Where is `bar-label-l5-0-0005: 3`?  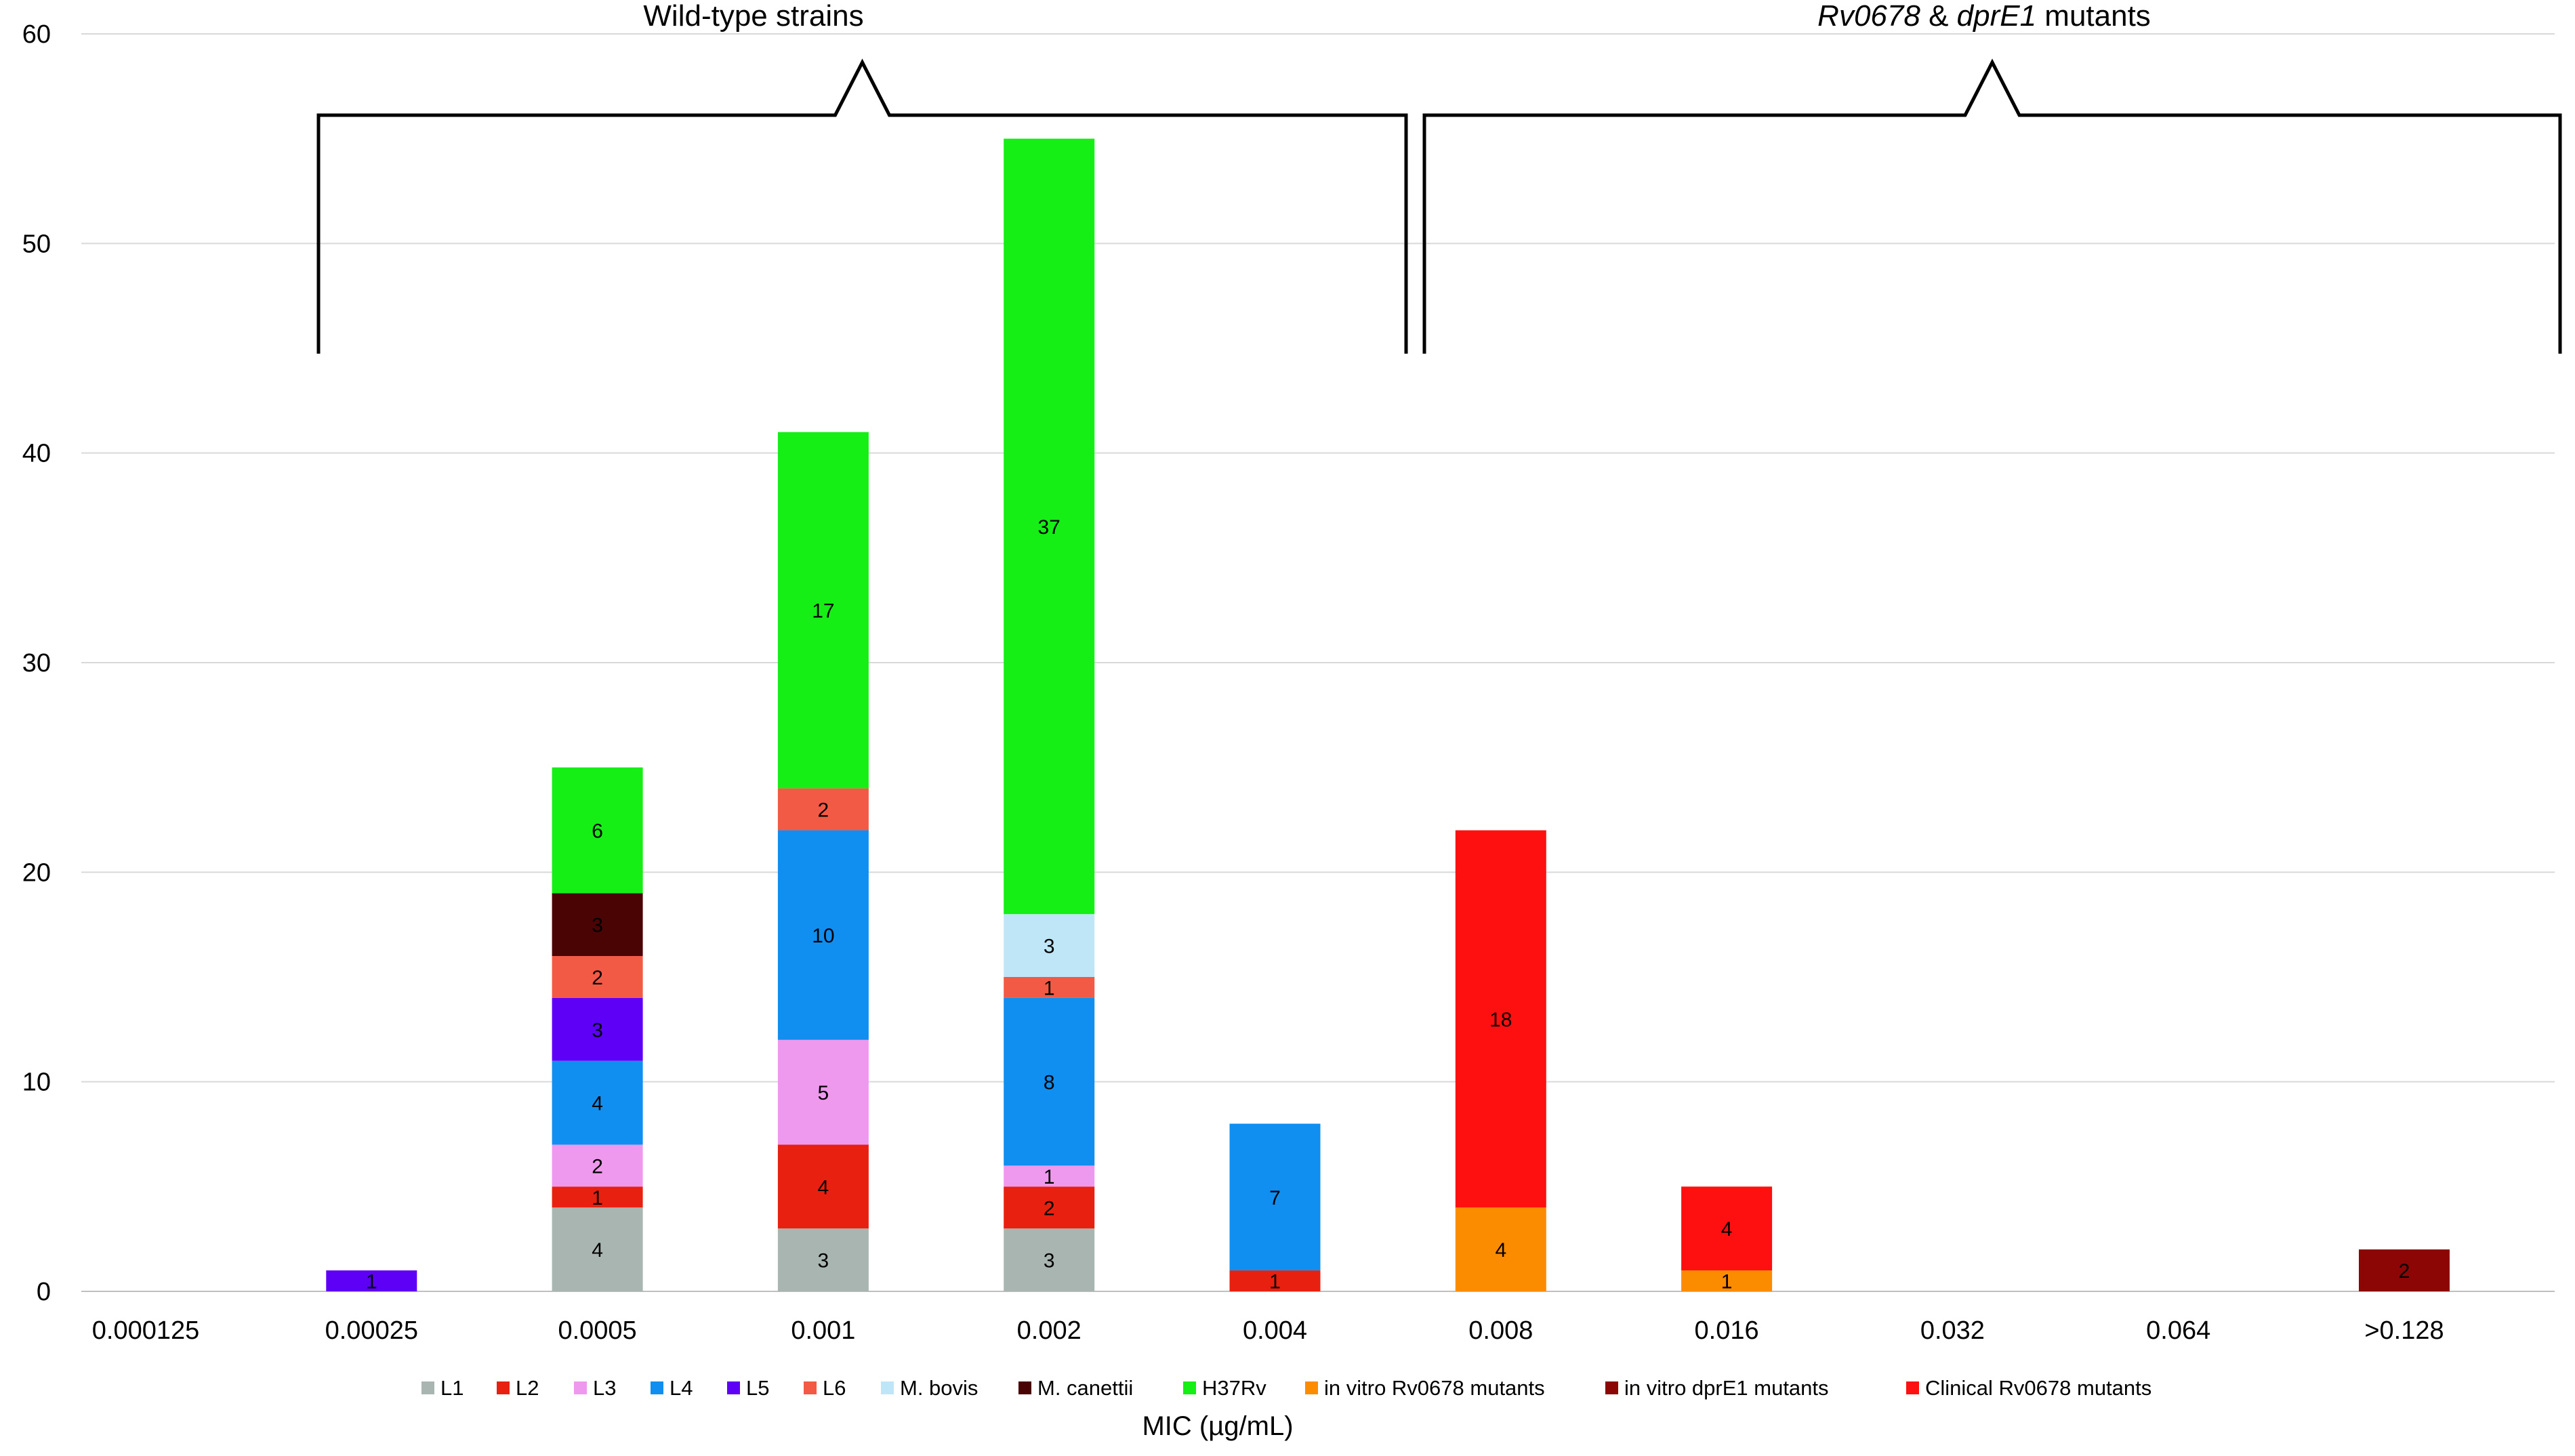
bar-label-l5-0-0005: 3 is located at coordinates (598, 1030).